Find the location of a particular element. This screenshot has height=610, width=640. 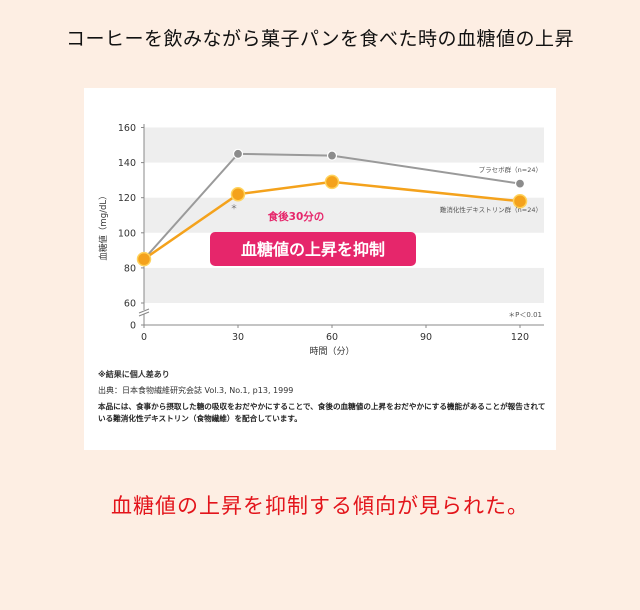

y-tick-label: 0 is located at coordinates (133, 326).